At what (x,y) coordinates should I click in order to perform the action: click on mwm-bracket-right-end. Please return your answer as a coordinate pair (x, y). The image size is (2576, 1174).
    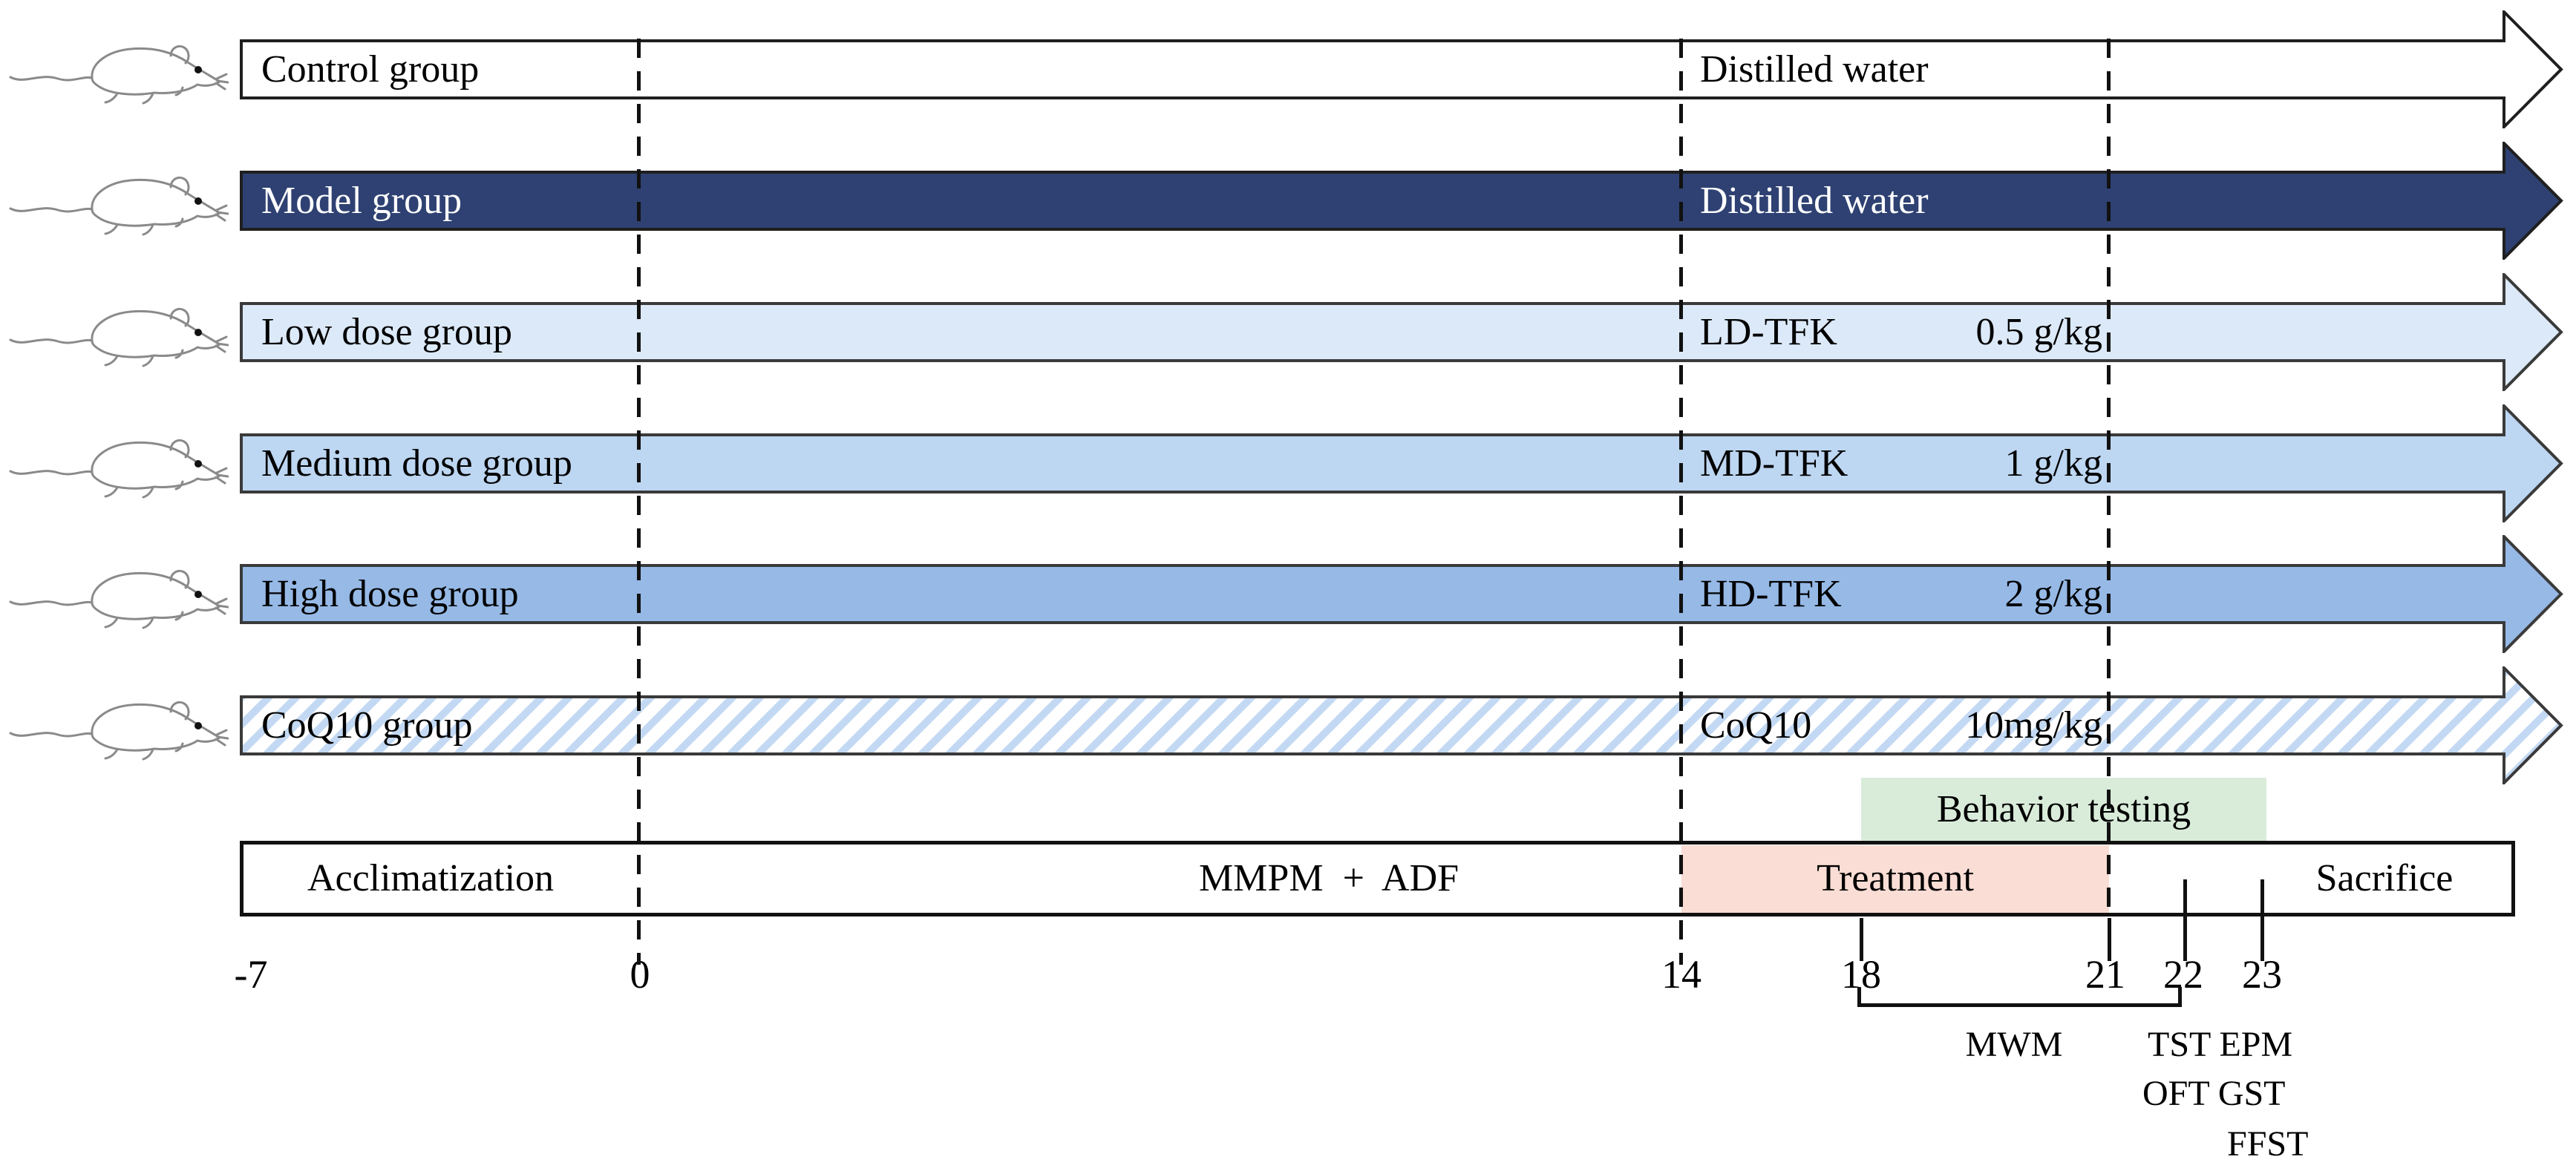
    Looking at the image, I should click on (2180, 997).